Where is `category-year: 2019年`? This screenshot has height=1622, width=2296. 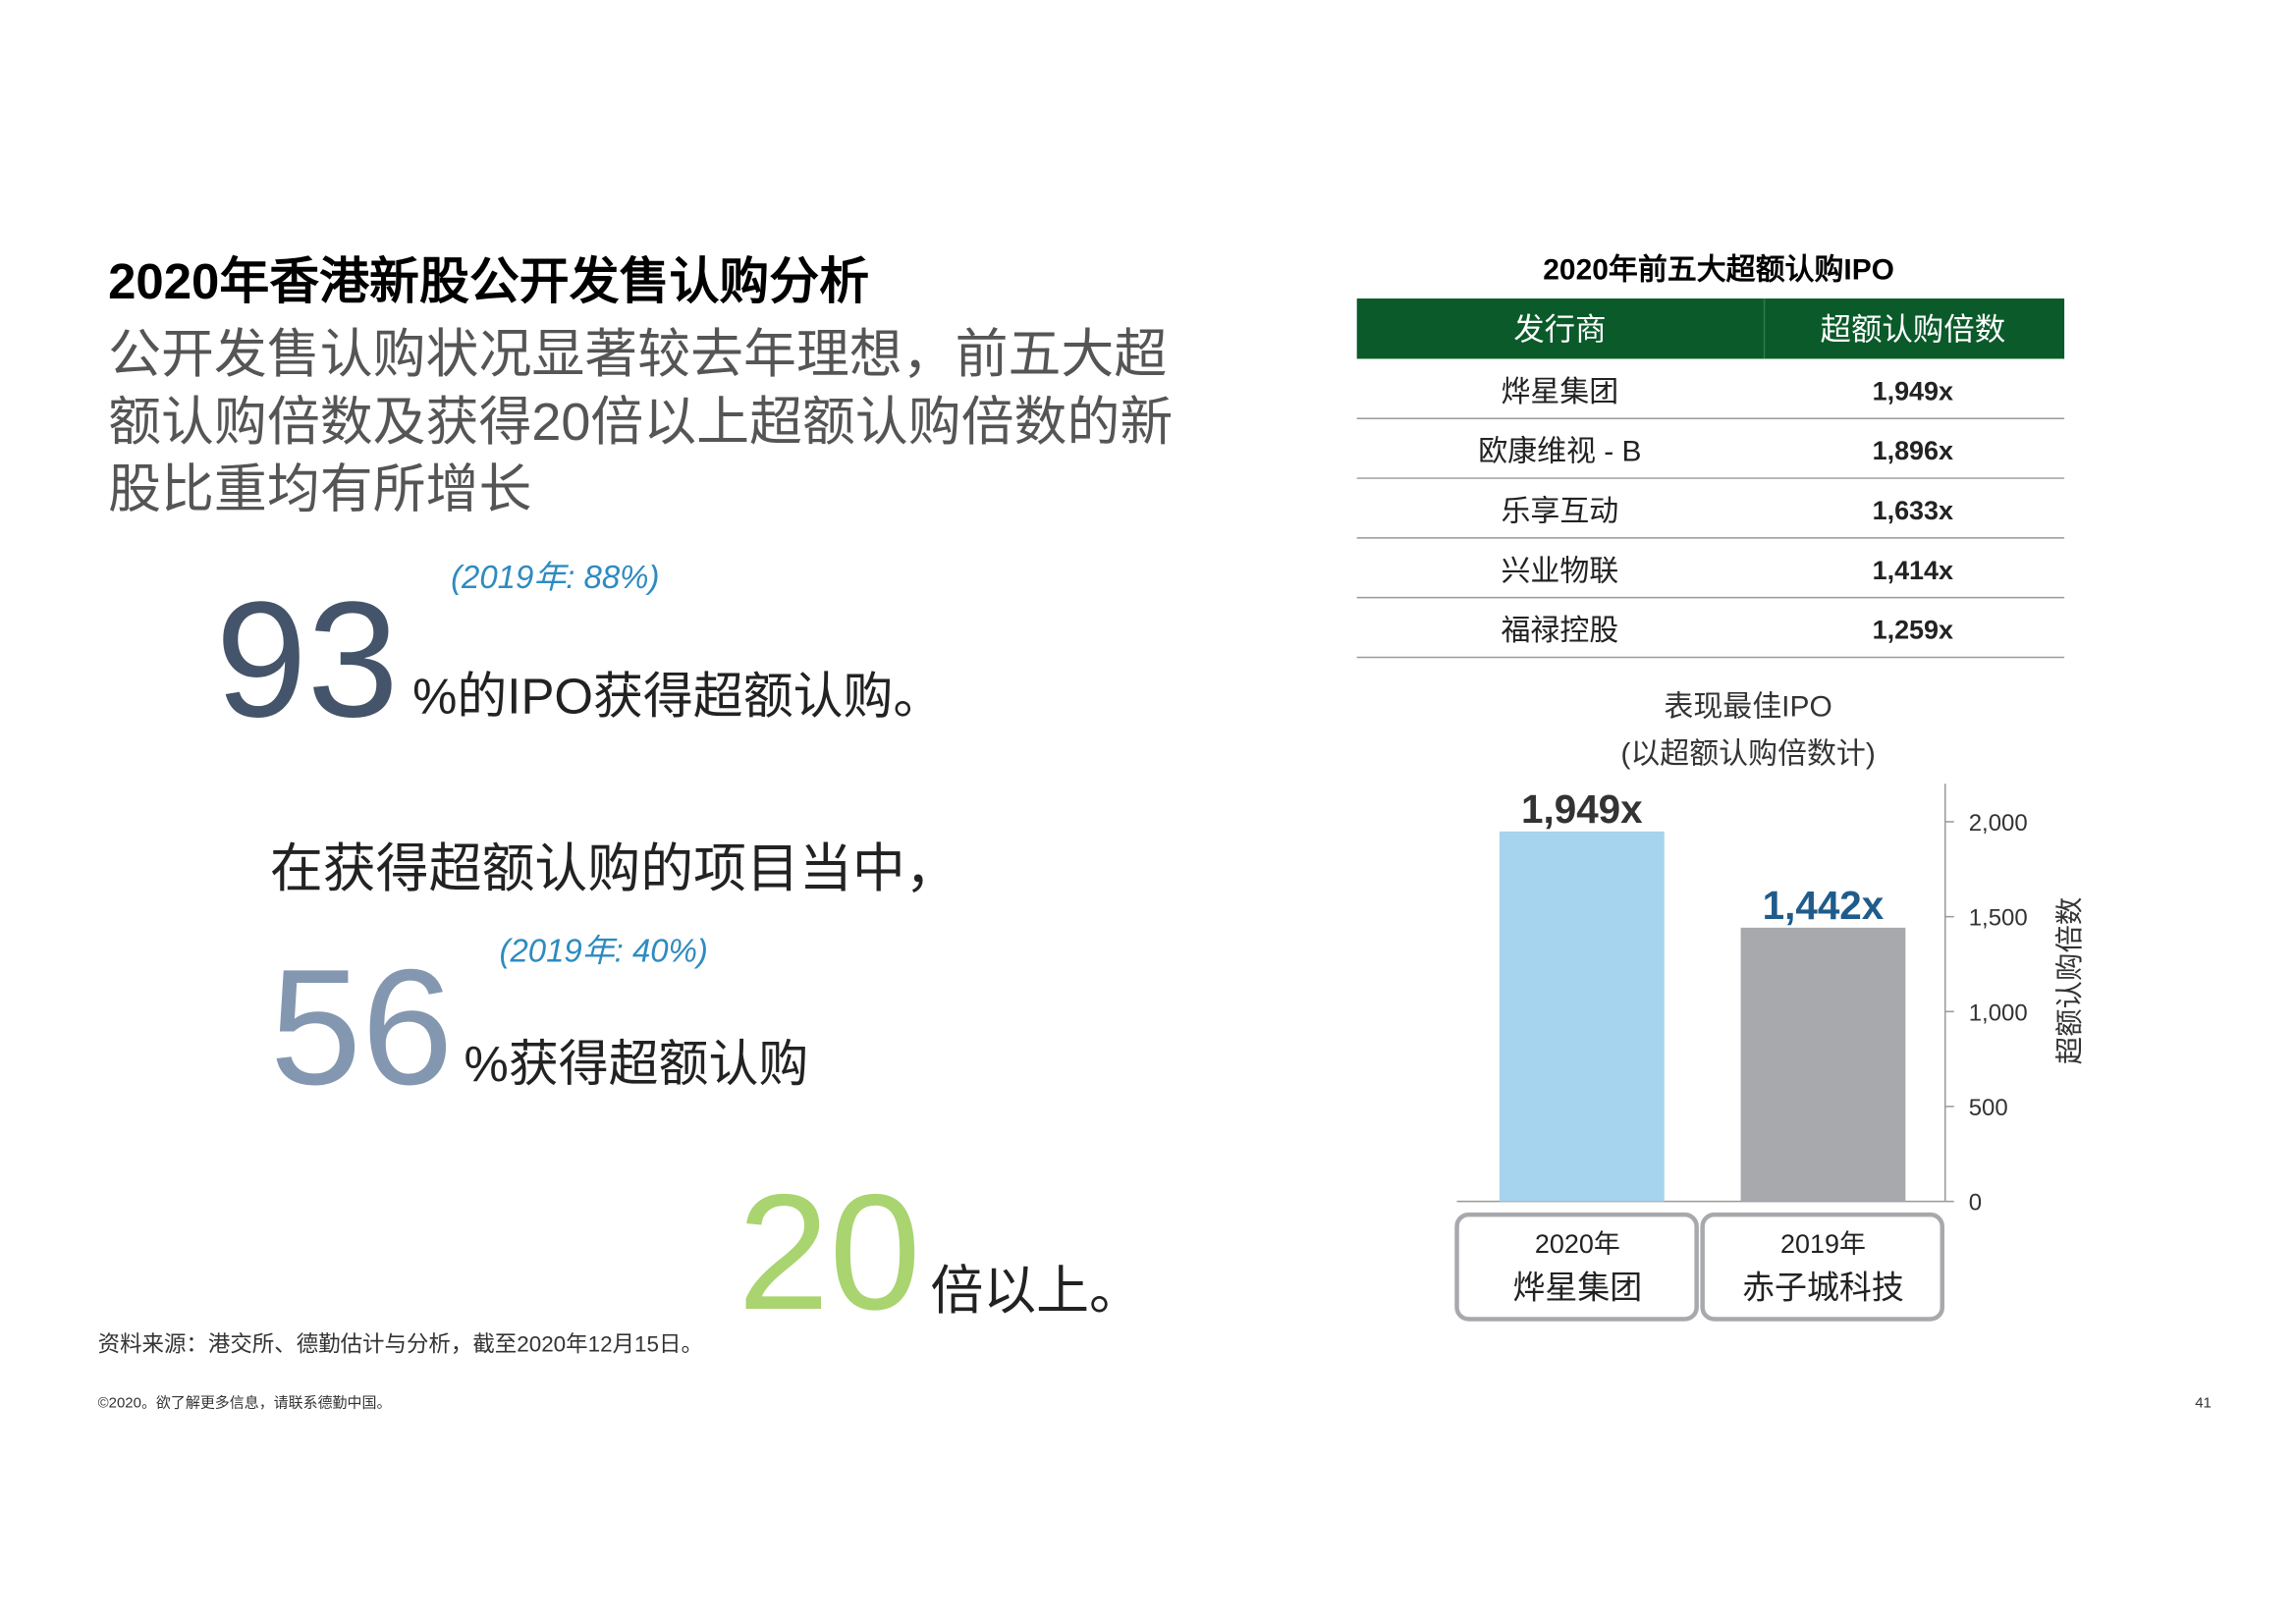
category-year: 2019年 is located at coordinates (1823, 1244).